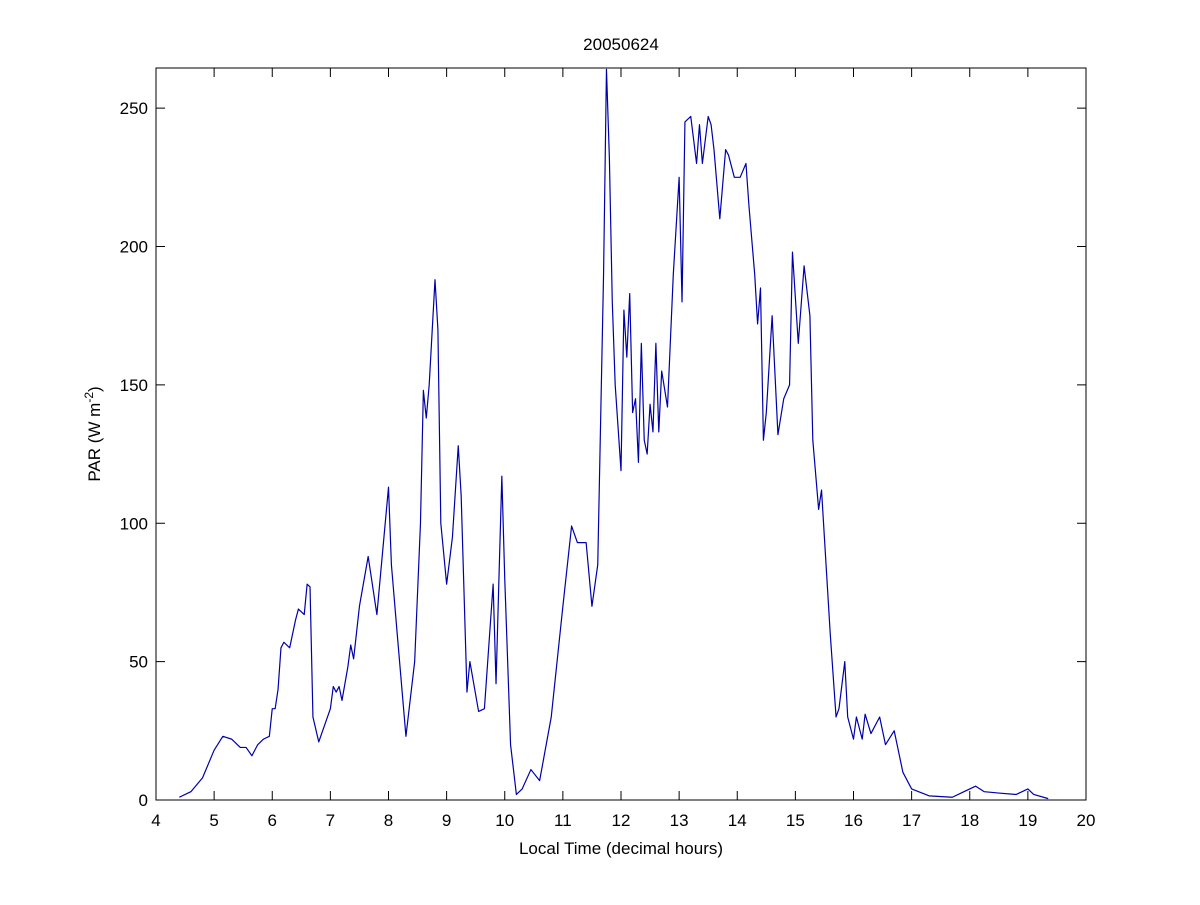 Image resolution: width=1200 pixels, height=905 pixels. I want to click on x-tick-label: 19, so click(1027, 820).